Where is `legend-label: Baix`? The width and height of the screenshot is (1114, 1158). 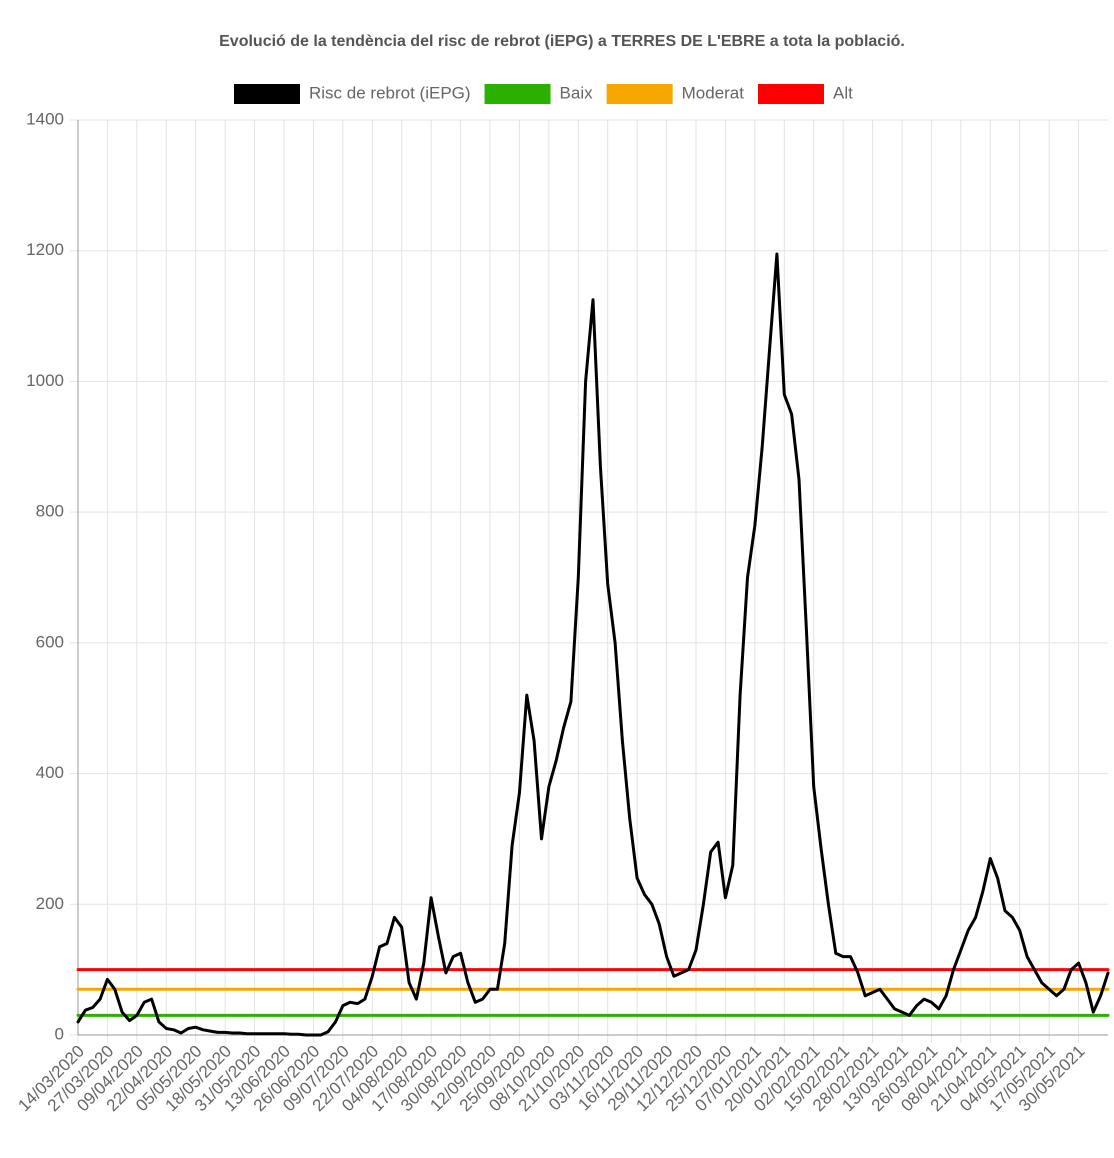
legend-label: Baix is located at coordinates (577, 92).